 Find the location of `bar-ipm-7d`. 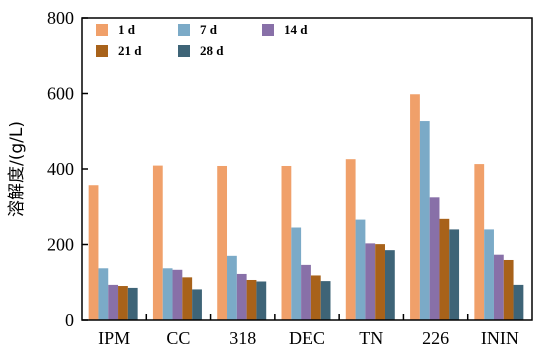

bar-ipm-7d is located at coordinates (103, 294).